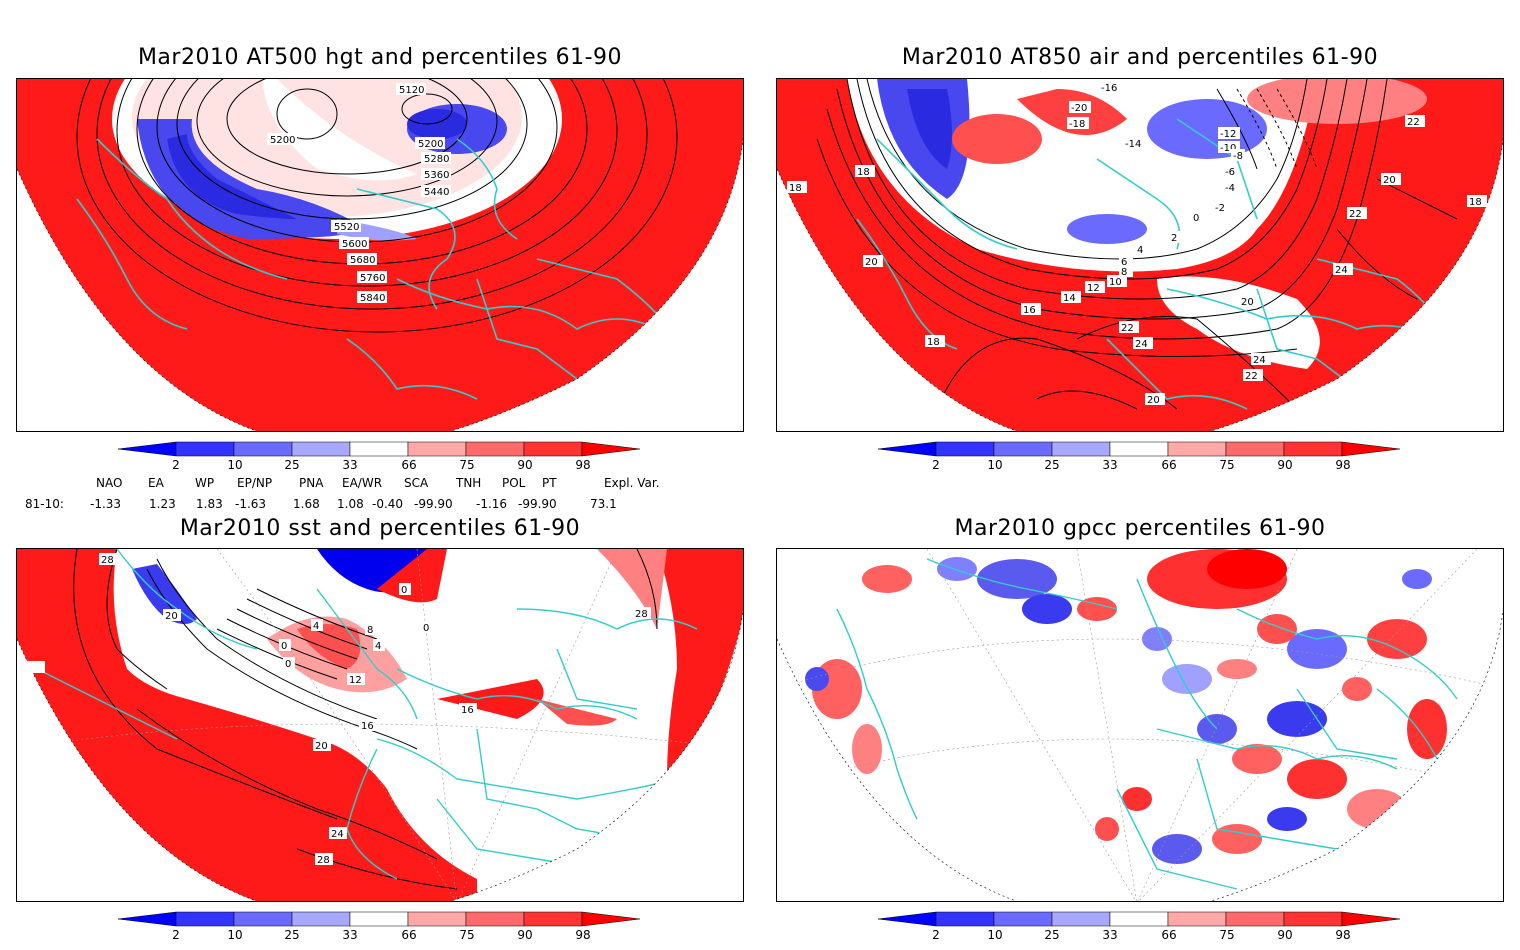  What do you see at coordinates (1228, 148) in the screenshot?
I see `contour-label: -10` at bounding box center [1228, 148].